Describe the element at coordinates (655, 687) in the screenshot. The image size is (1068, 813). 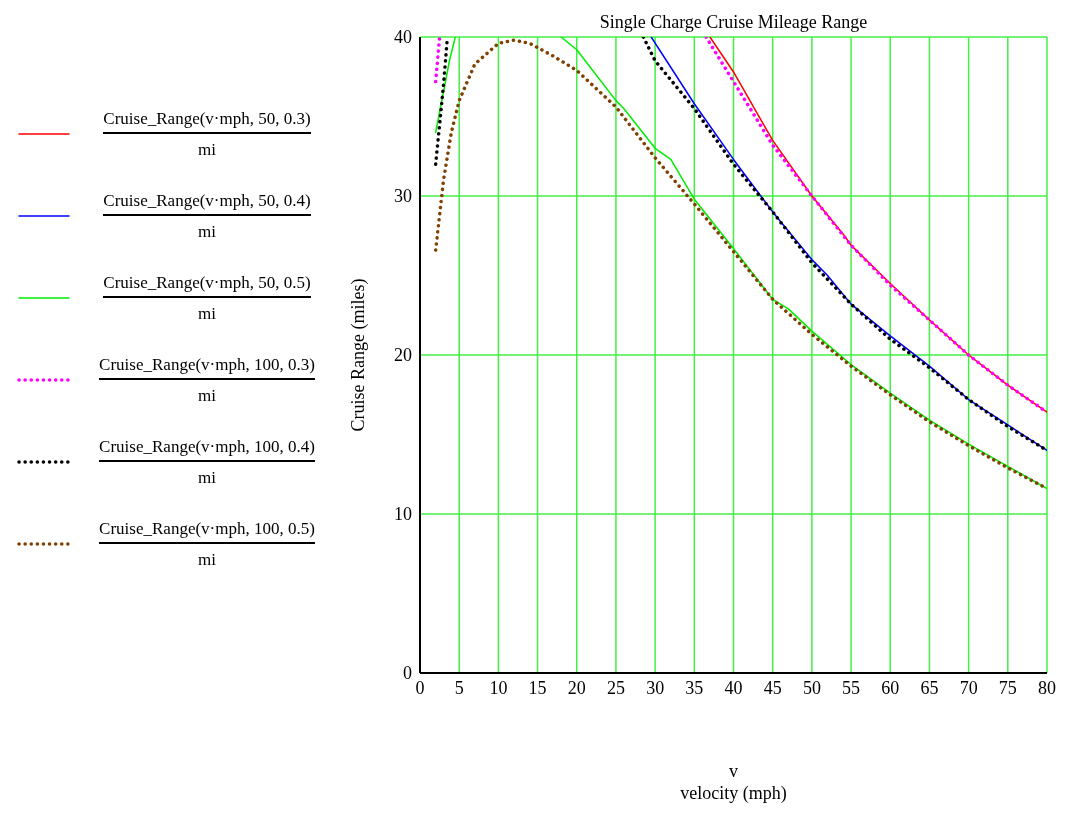
I see `x-tick-label: 30` at that location.